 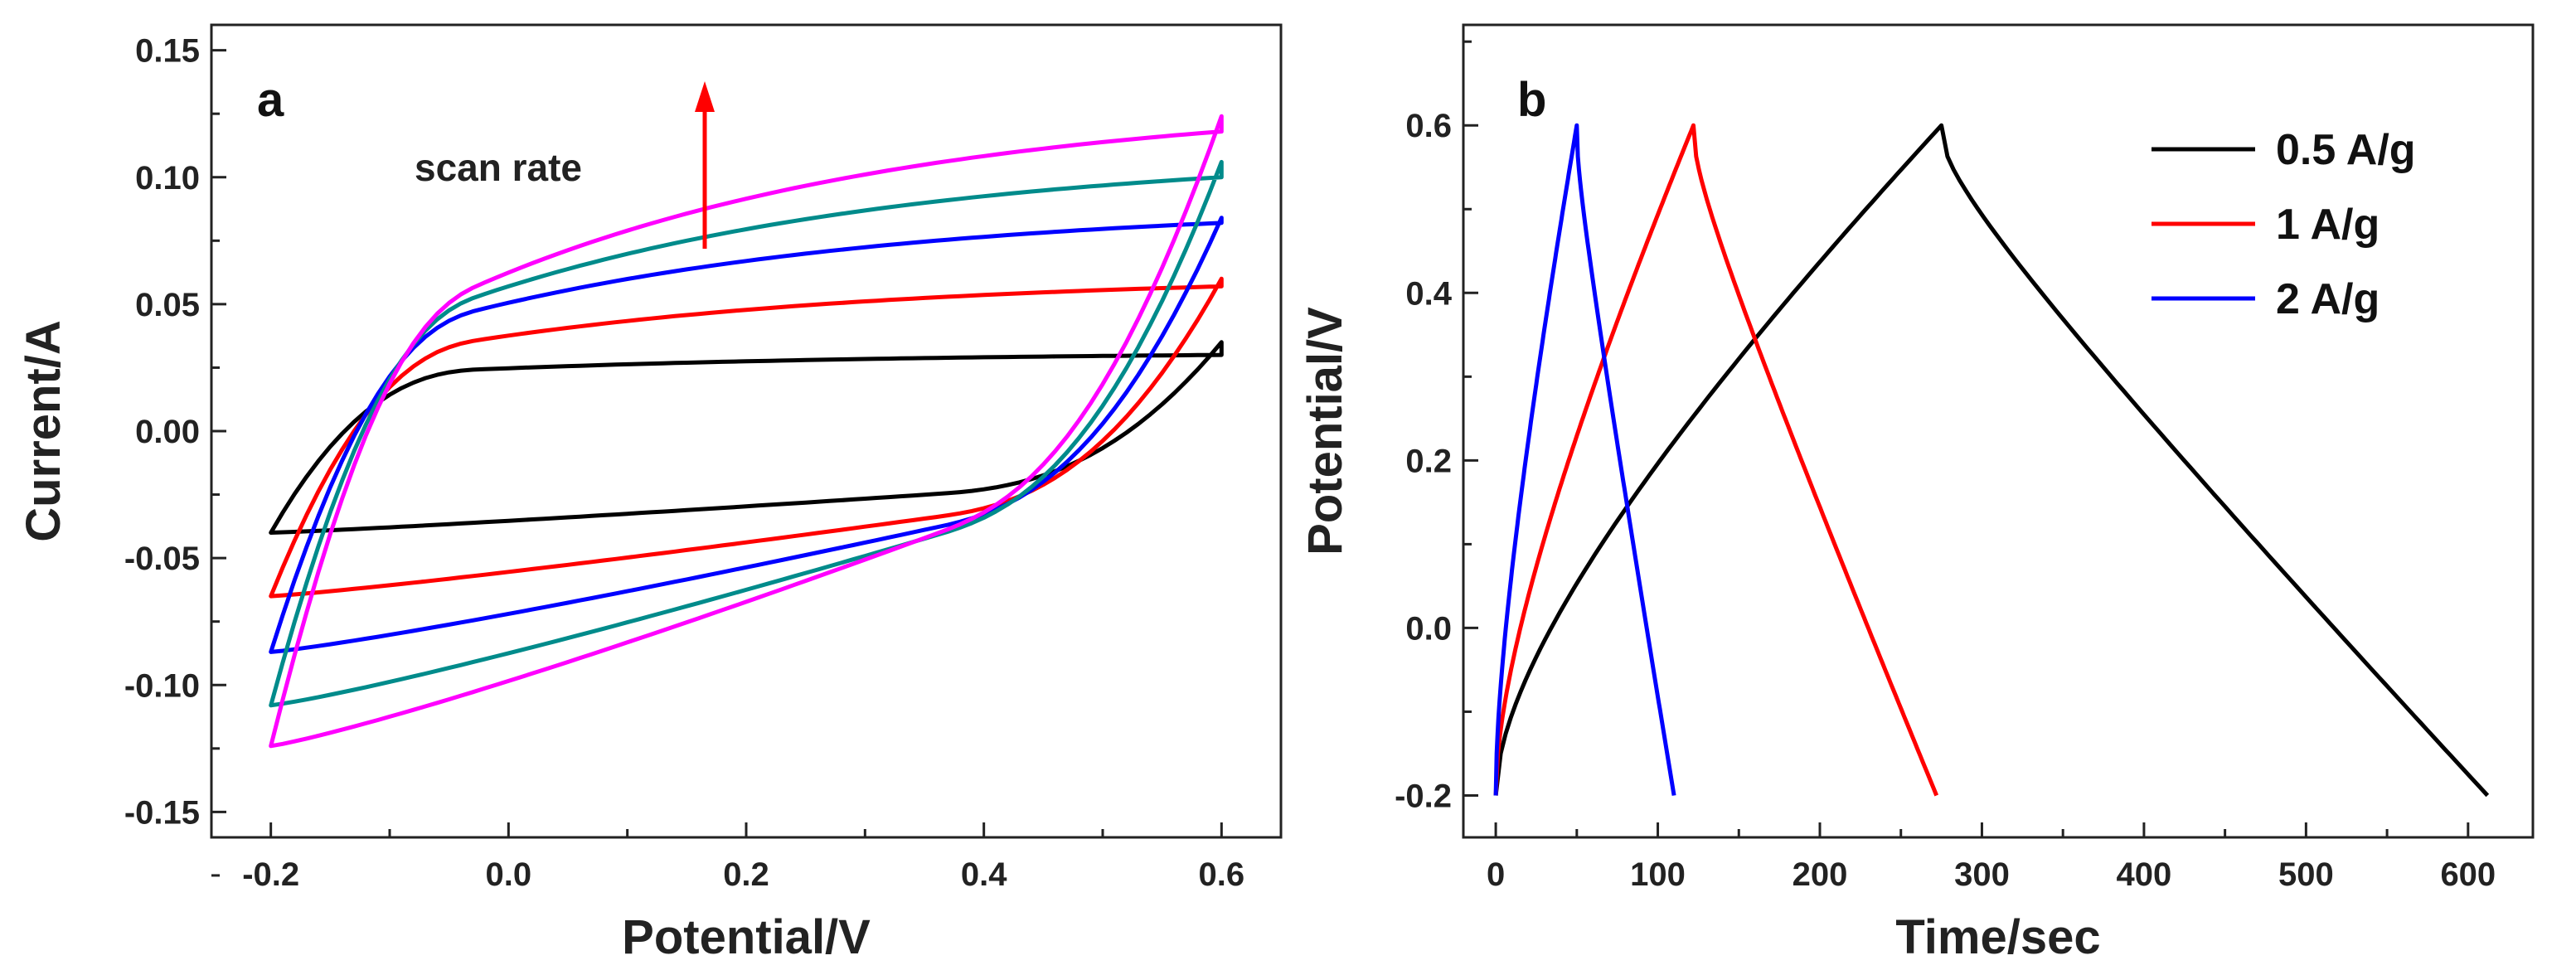 I want to click on y-tick-label: 0.6, so click(x=1428, y=126).